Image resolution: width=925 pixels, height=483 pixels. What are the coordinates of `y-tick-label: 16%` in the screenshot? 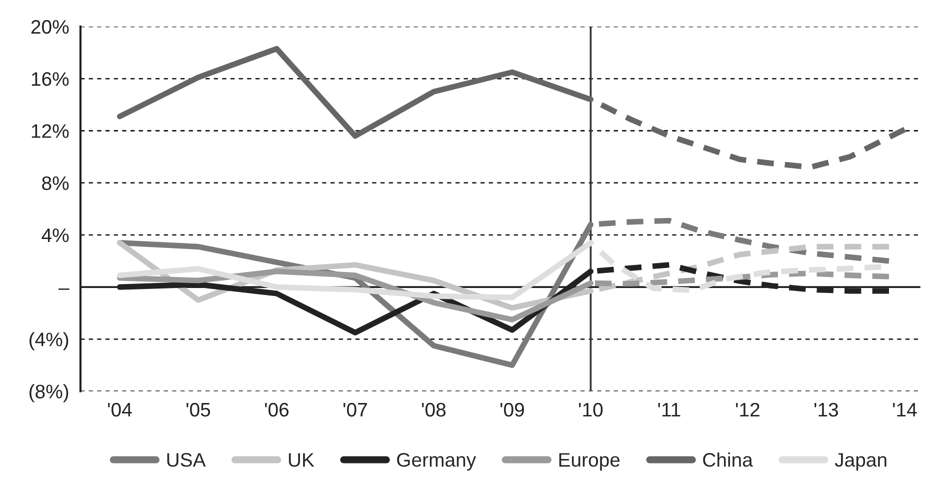 It's located at (50, 79).